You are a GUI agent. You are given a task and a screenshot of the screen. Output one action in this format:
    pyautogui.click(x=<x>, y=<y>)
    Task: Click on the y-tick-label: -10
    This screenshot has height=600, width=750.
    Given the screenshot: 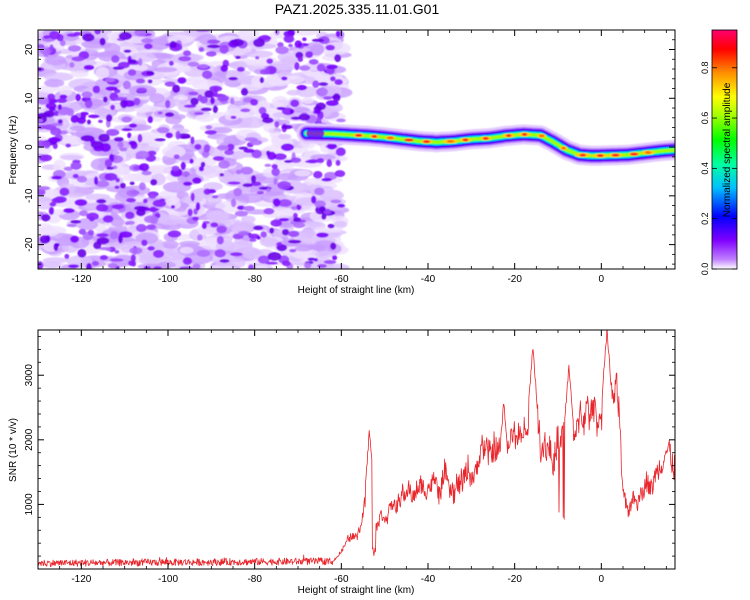 What is the action you would take?
    pyautogui.click(x=29, y=195)
    